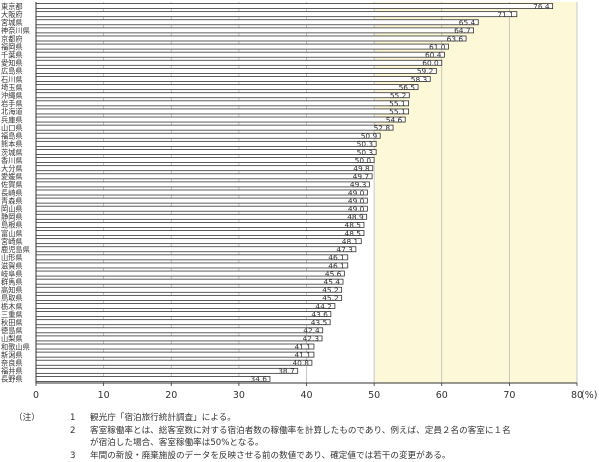  What do you see at coordinates (363, 160) in the screenshot?
I see `bar-value-label: 50.0` at bounding box center [363, 160].